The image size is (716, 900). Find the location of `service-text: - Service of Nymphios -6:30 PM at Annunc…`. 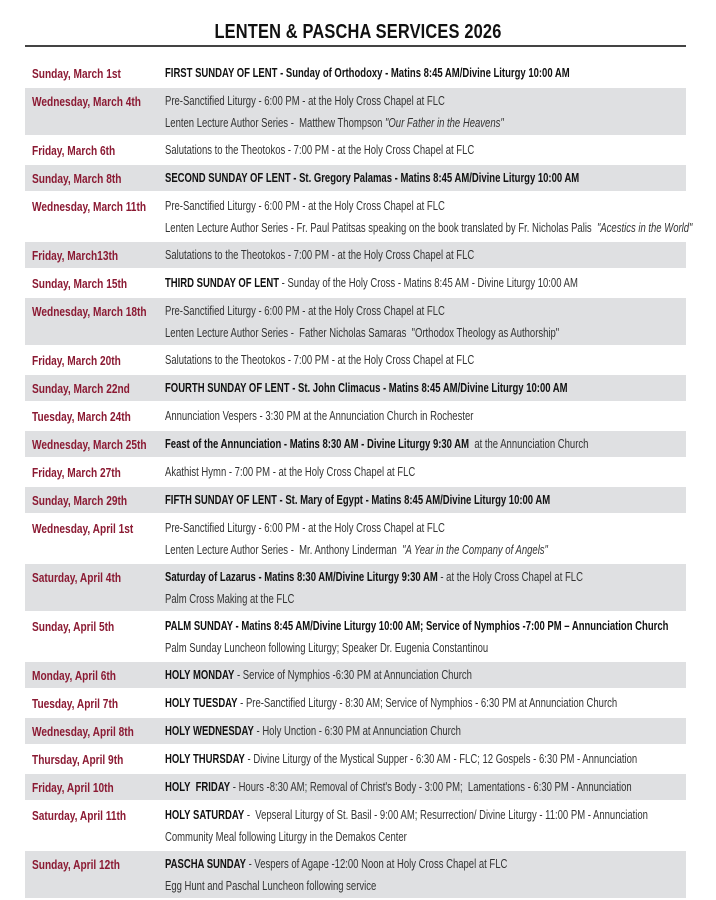

service-text: - Service of Nymphios -6:30 PM at Annunc… is located at coordinates (353, 675).